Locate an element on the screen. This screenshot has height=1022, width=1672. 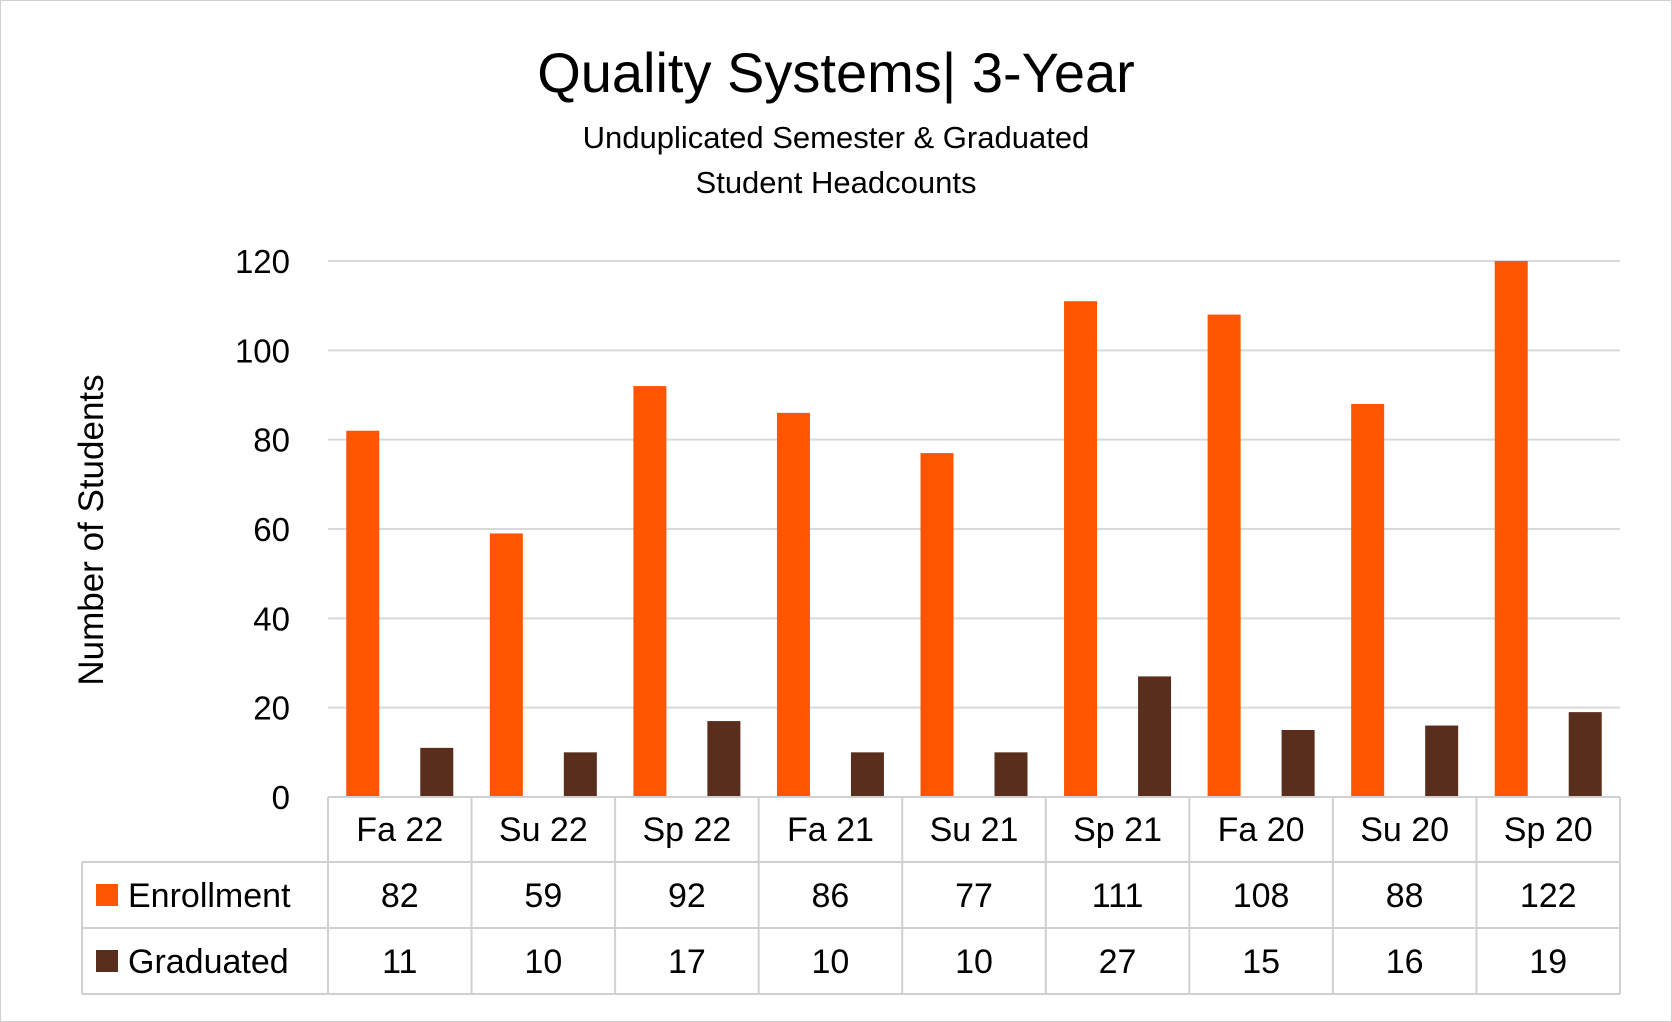
x-tick-label: Fa 20 is located at coordinates (1261, 830).